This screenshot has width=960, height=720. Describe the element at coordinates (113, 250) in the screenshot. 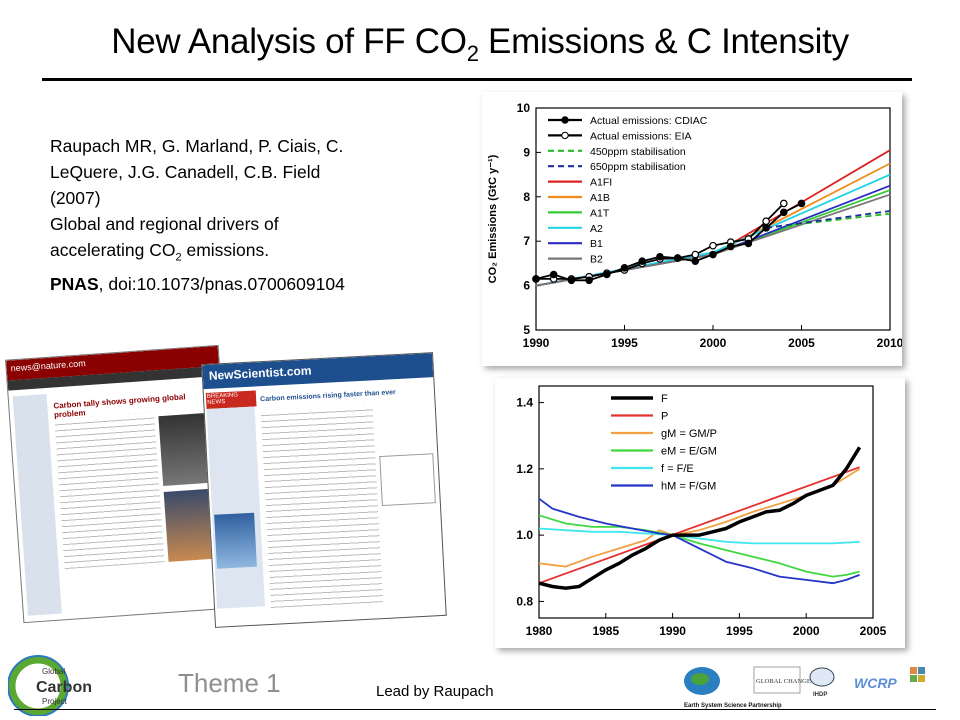

I see `citation-text: accelerating CO` at that location.